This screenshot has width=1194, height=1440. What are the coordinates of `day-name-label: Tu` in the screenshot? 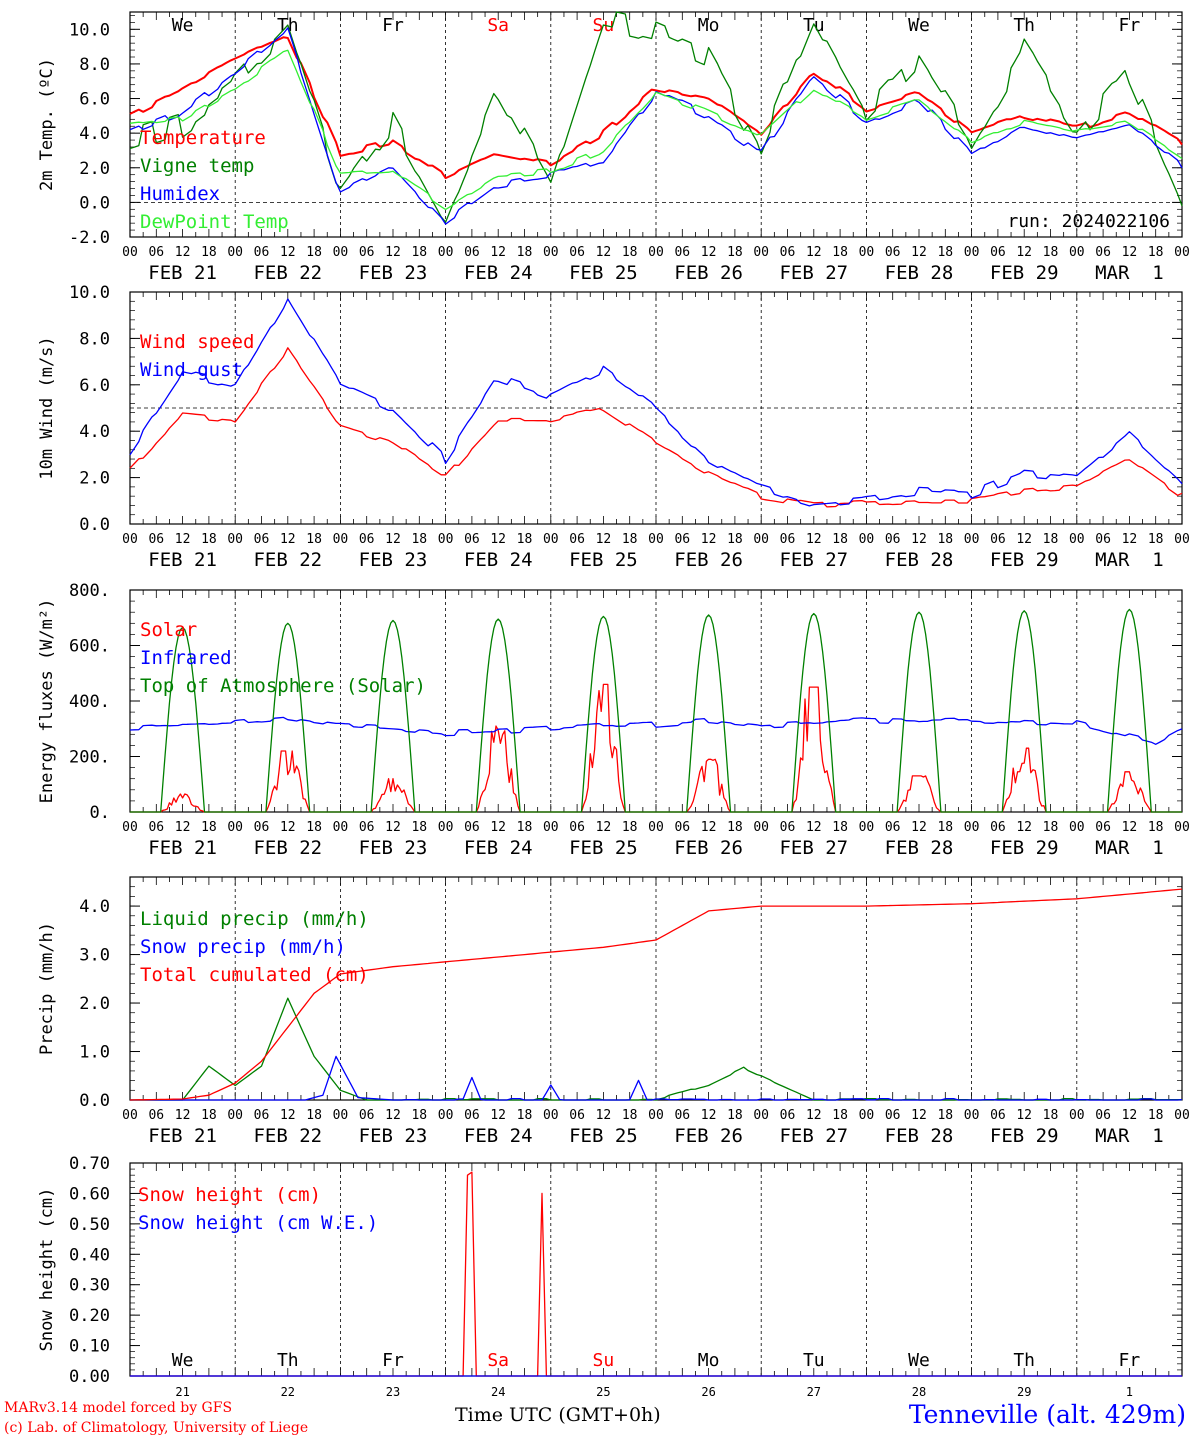 It's located at (814, 1360).